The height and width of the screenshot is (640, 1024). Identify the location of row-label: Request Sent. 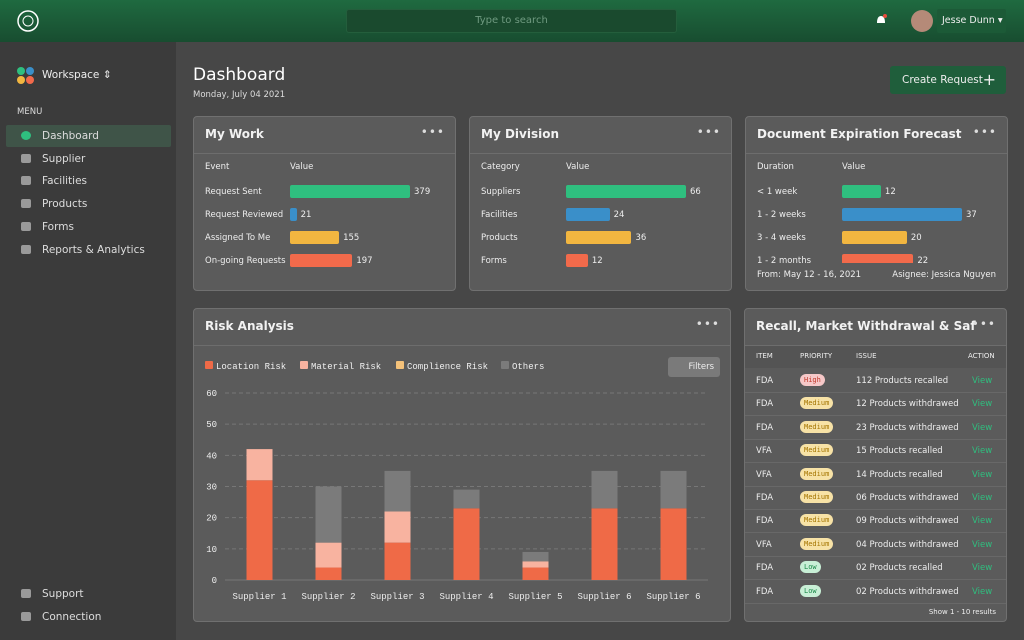
(233, 192).